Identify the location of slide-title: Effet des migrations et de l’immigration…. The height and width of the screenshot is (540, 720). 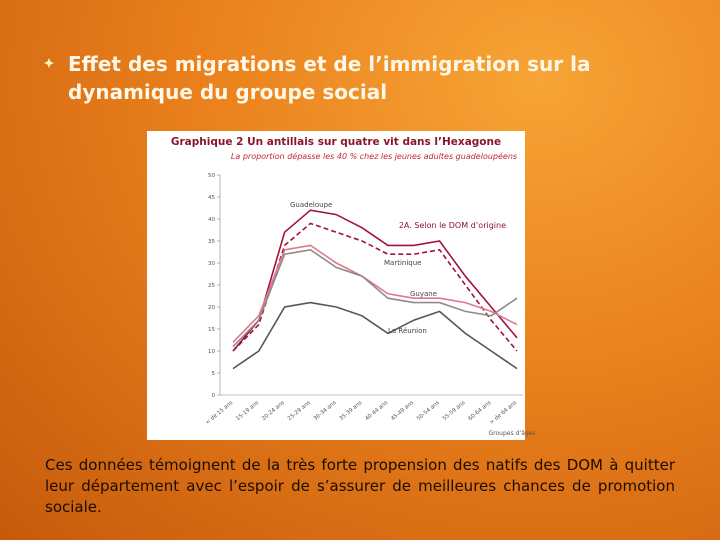
(329, 78).